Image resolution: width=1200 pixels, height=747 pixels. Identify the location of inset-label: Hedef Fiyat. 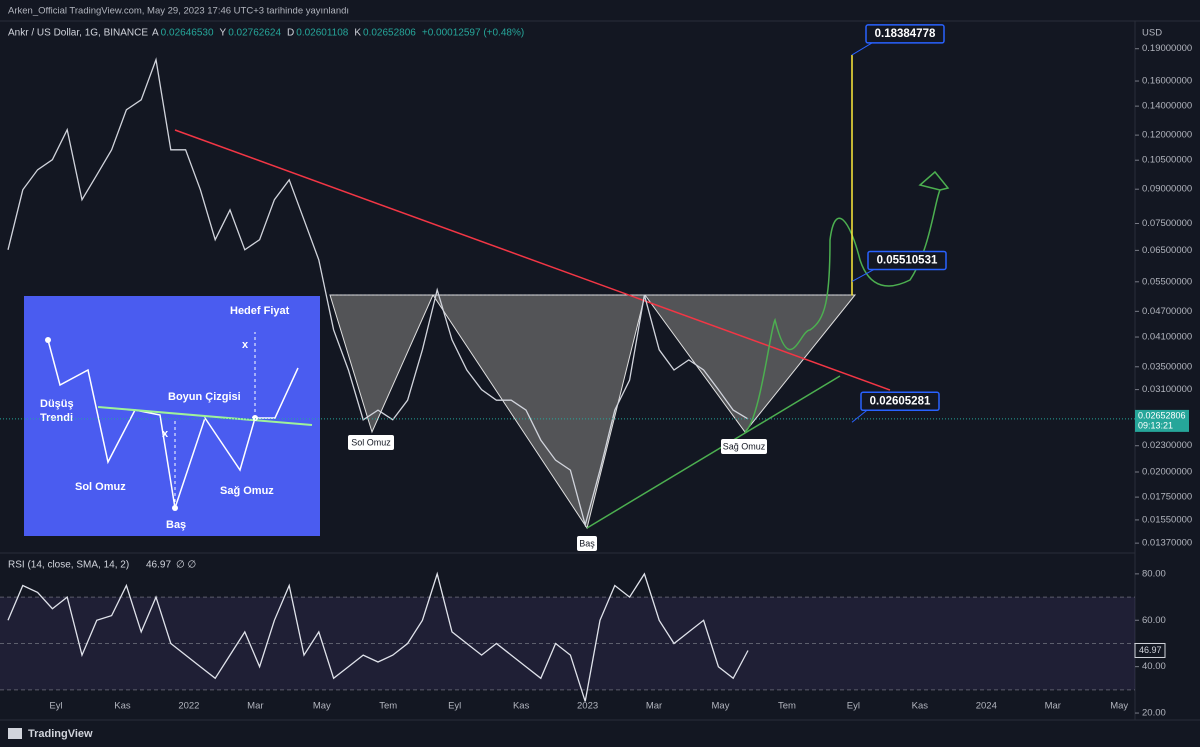
(260, 311).